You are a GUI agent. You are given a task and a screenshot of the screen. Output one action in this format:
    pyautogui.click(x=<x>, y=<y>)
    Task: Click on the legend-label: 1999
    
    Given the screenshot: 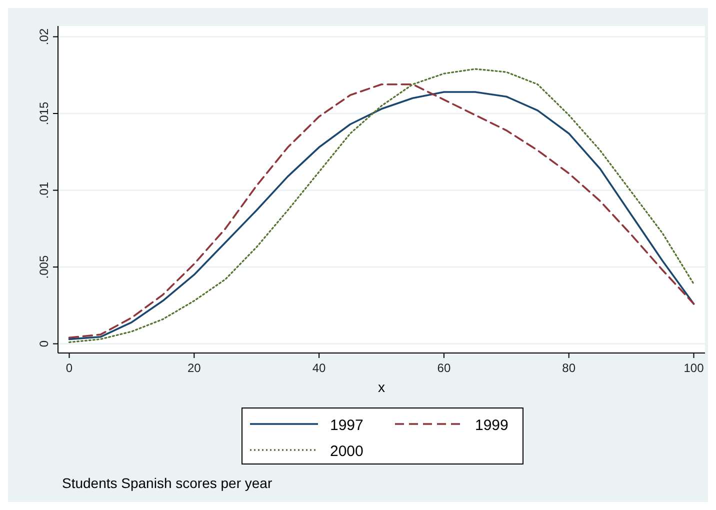 What is the action you would take?
    pyautogui.click(x=491, y=425)
    